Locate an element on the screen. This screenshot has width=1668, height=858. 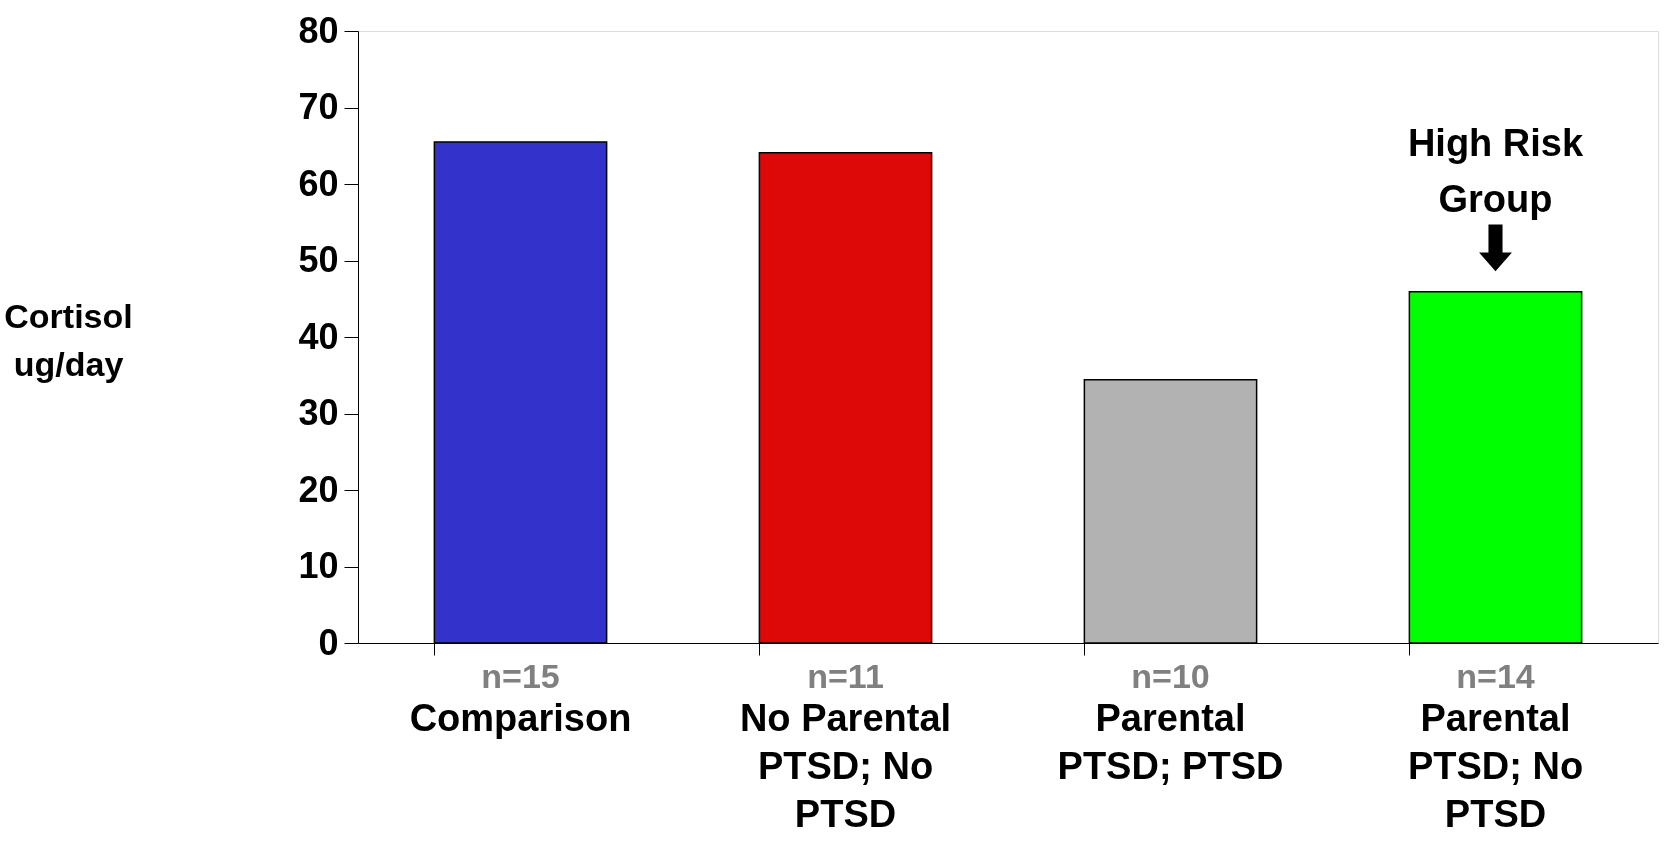
y-tick-label: 50 is located at coordinates (318, 259).